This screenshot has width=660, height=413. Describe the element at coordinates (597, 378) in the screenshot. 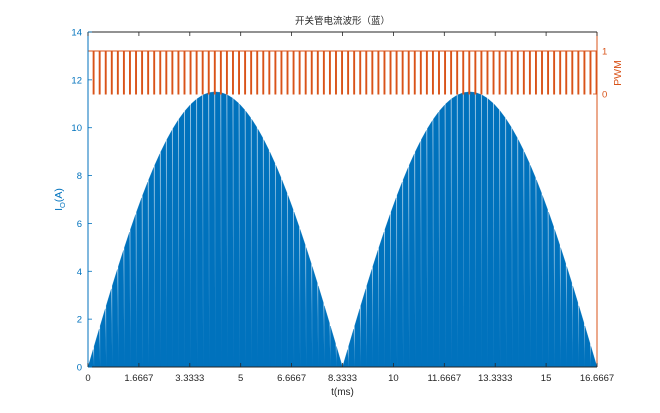

I see `x-tick-label: 16.6667` at that location.